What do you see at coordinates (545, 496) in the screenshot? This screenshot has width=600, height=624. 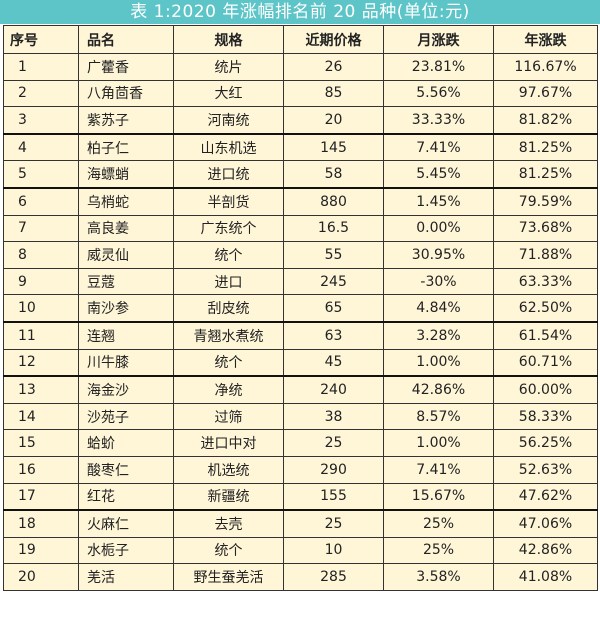 I see `cell-year-change: 47.62%` at bounding box center [545, 496].